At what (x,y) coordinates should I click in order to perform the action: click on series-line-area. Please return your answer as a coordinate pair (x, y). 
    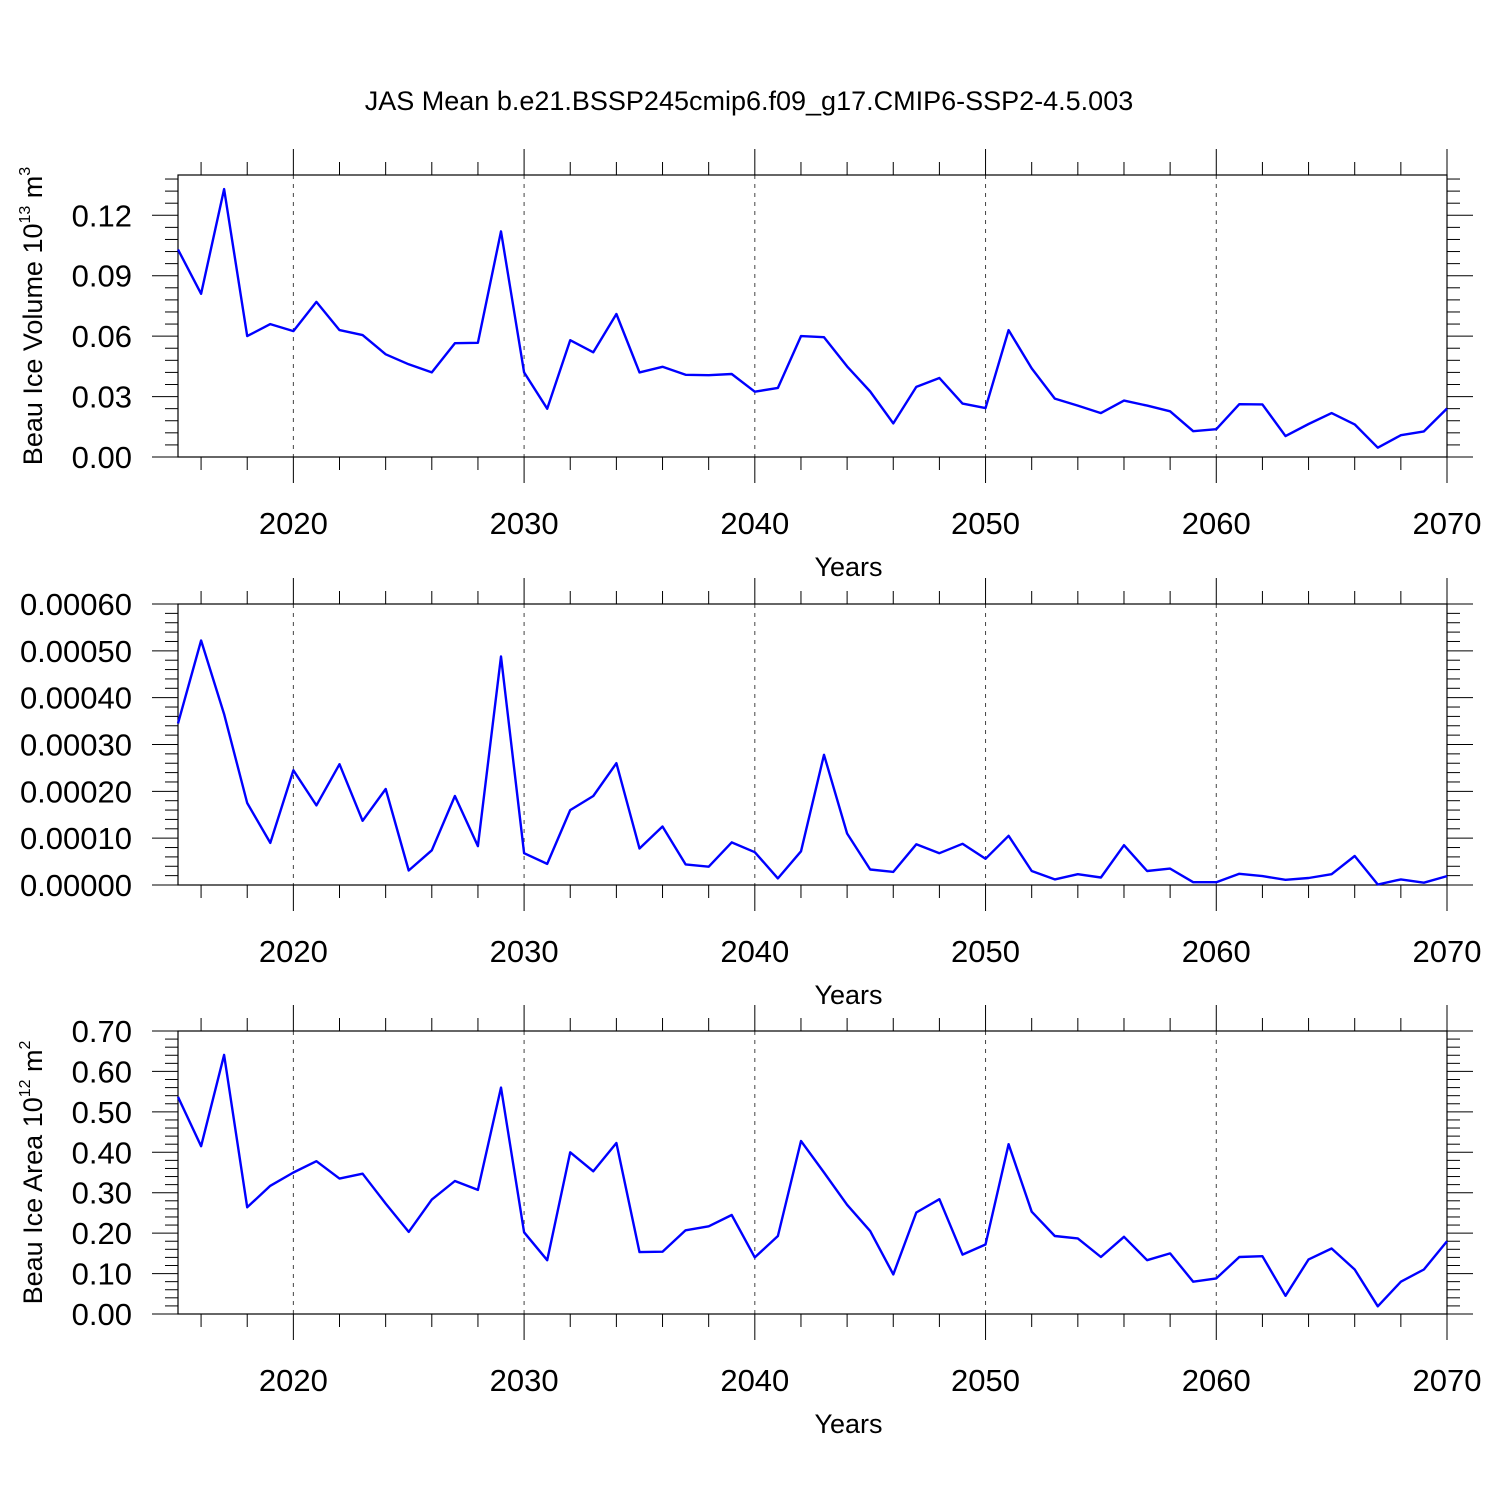
    Looking at the image, I should click on (812, 1180).